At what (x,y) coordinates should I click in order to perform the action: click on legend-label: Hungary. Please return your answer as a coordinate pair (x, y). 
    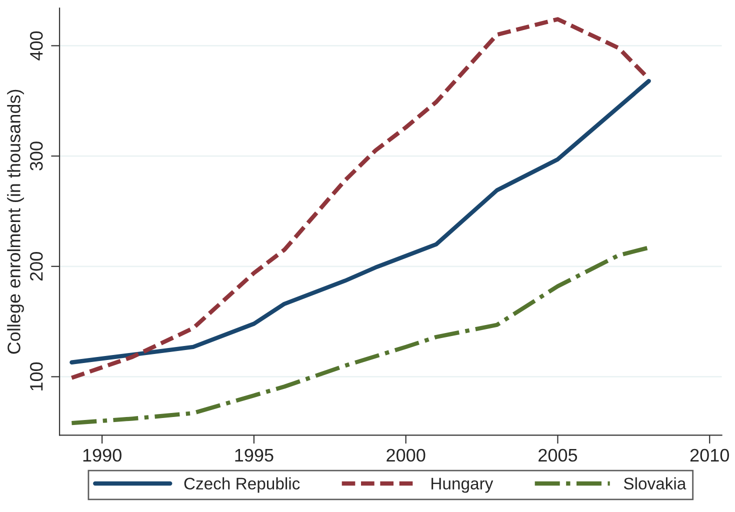
    Looking at the image, I should click on (463, 485).